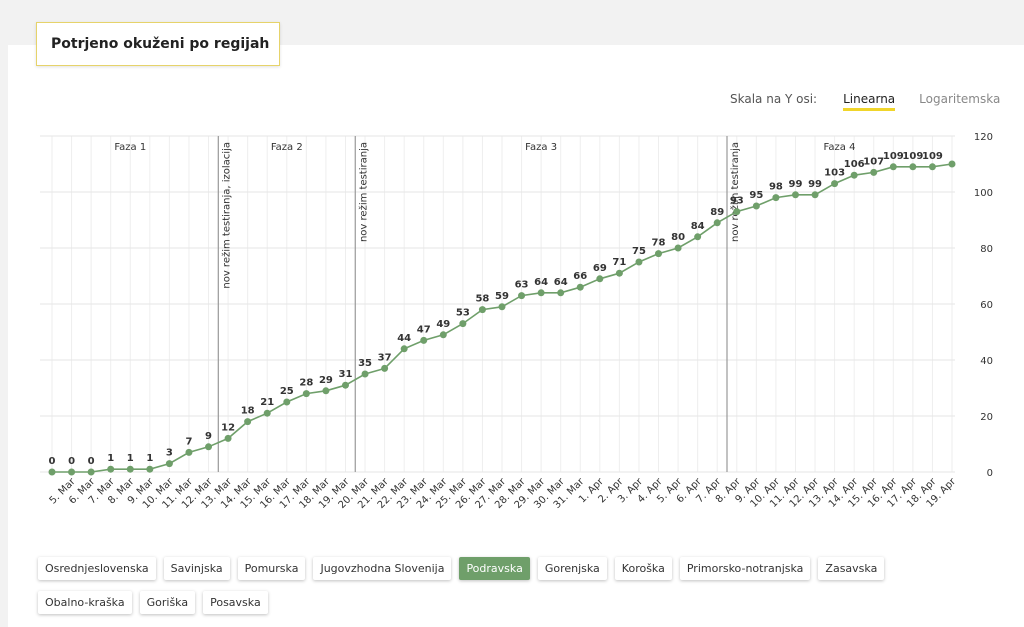 This screenshot has width=1024, height=627. I want to click on data-label: 18, so click(248, 411).